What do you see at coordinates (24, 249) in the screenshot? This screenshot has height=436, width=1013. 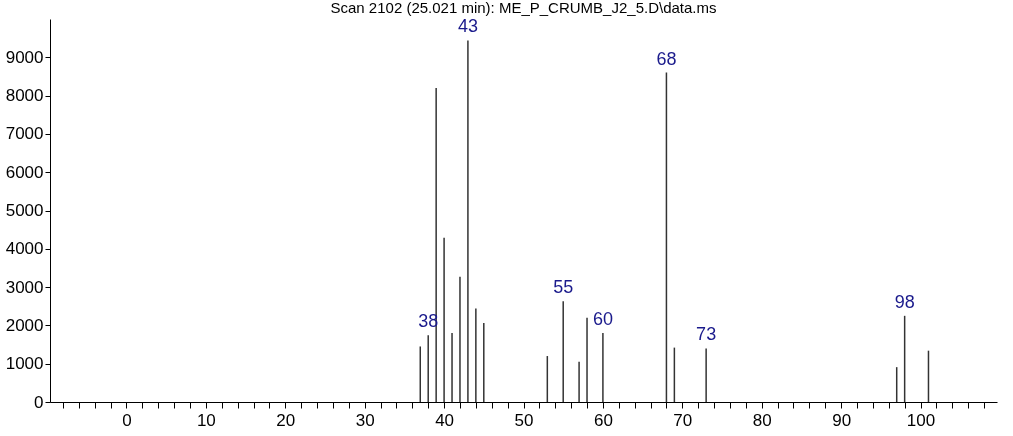 I see `y-tick-label: 4000` at bounding box center [24, 249].